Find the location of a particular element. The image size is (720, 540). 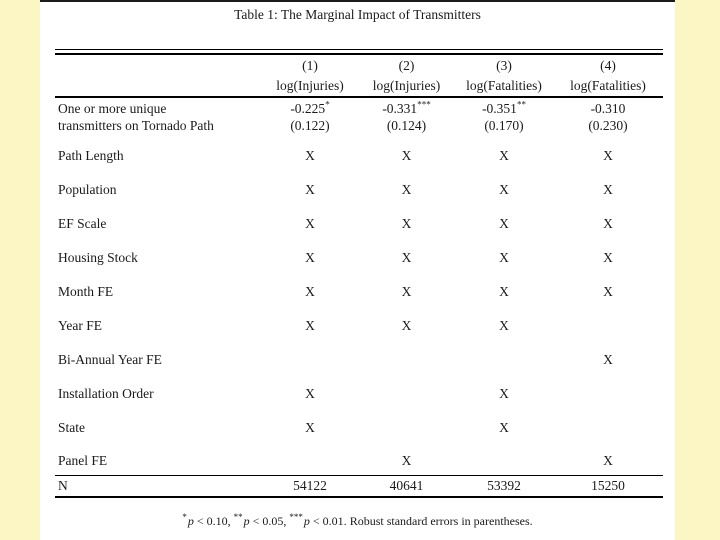

row-label: Panel FE is located at coordinates (83, 461).